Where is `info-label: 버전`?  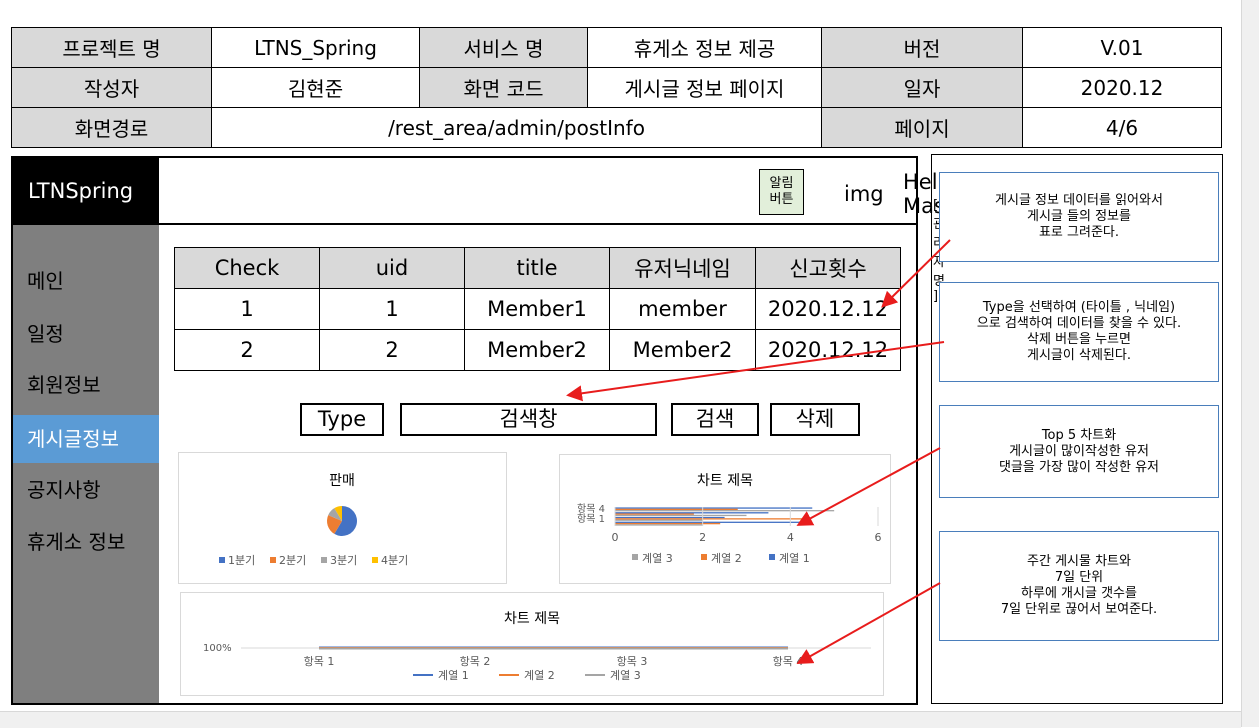 info-label: 버전 is located at coordinates (922, 47).